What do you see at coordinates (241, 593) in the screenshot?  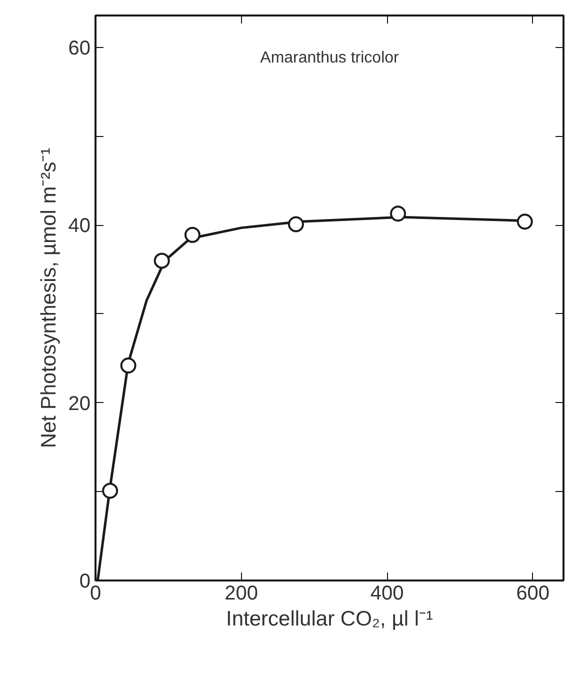 I see `x-tick-label: 200` at bounding box center [241, 593].